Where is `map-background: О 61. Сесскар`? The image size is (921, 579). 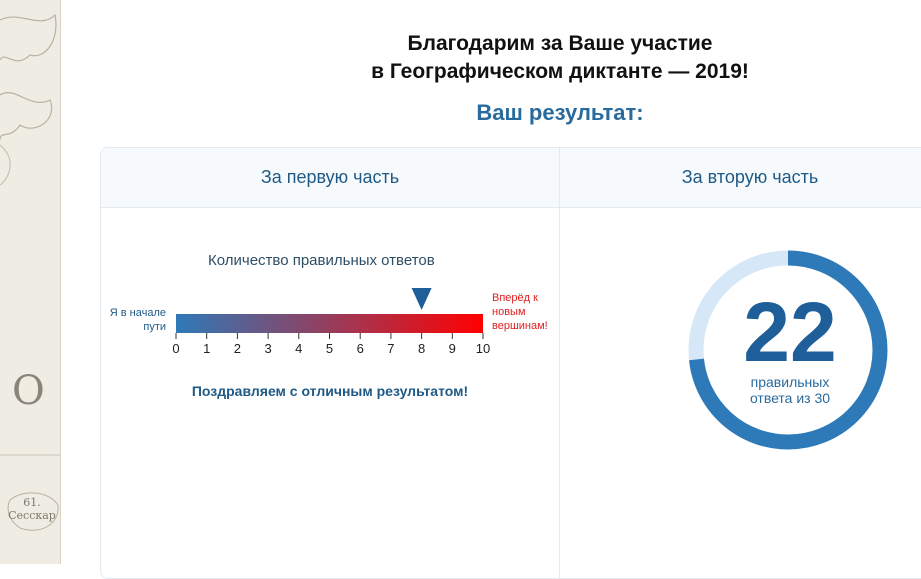
map-background: О 61. Сесскар is located at coordinates (30, 282).